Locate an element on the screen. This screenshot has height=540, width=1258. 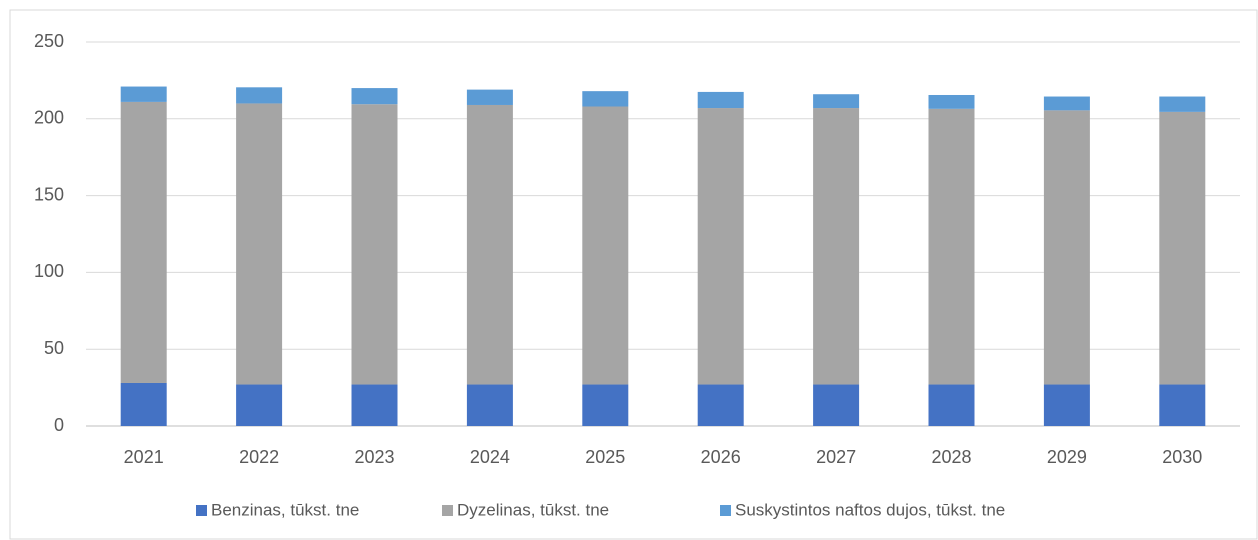
legend-label: Suskystintos naftos dujos, tūkst. tne is located at coordinates (870, 509).